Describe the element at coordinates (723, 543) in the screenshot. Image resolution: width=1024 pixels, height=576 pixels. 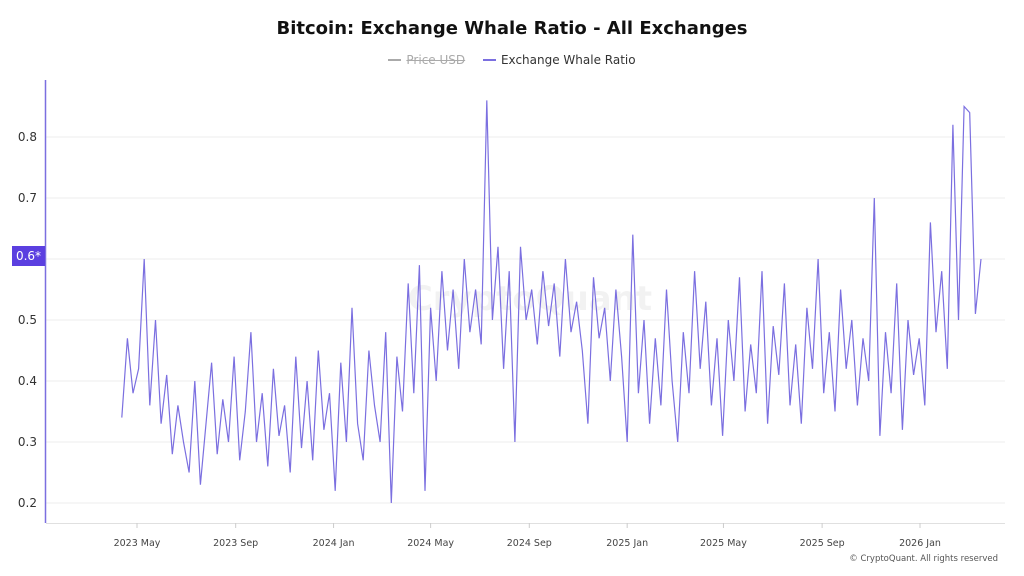
I see `x-tick-label: 2025 May` at that location.